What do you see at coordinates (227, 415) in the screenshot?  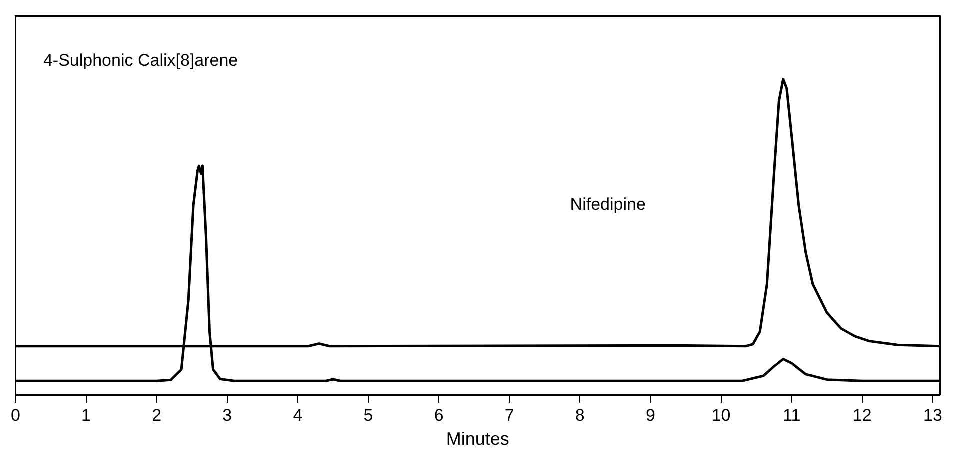 I see `x-tick-label: 3` at bounding box center [227, 415].